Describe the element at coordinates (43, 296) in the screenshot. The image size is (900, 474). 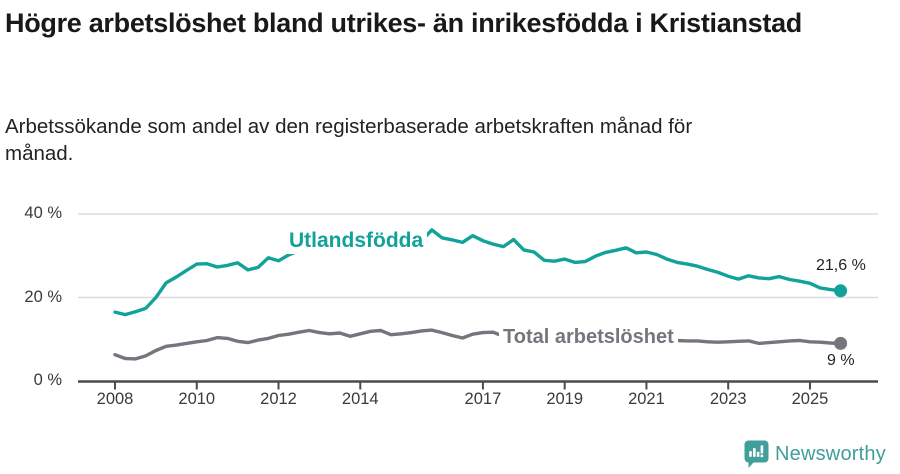
I see `y-tick-label: 20 %` at that location.